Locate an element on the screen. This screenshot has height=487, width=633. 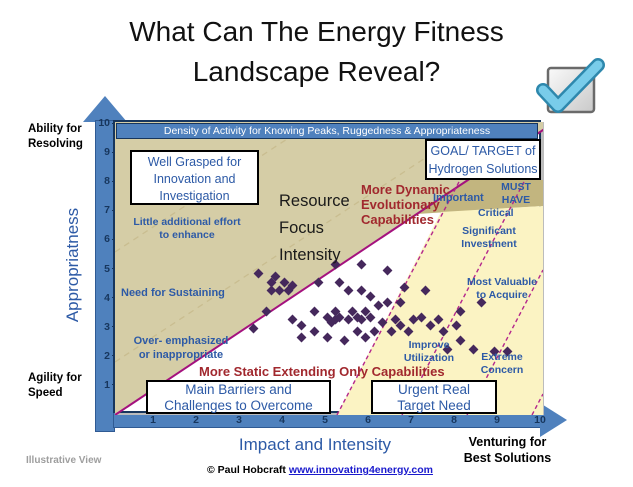
urgent-target-box: Urgent Real Target Need is located at coordinates (434, 397).